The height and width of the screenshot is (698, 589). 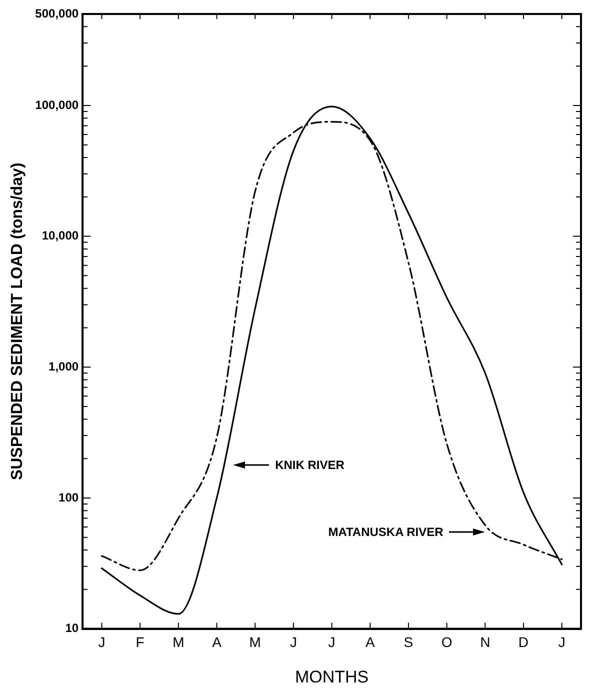 I want to click on x-tick-label: S, so click(x=409, y=642).